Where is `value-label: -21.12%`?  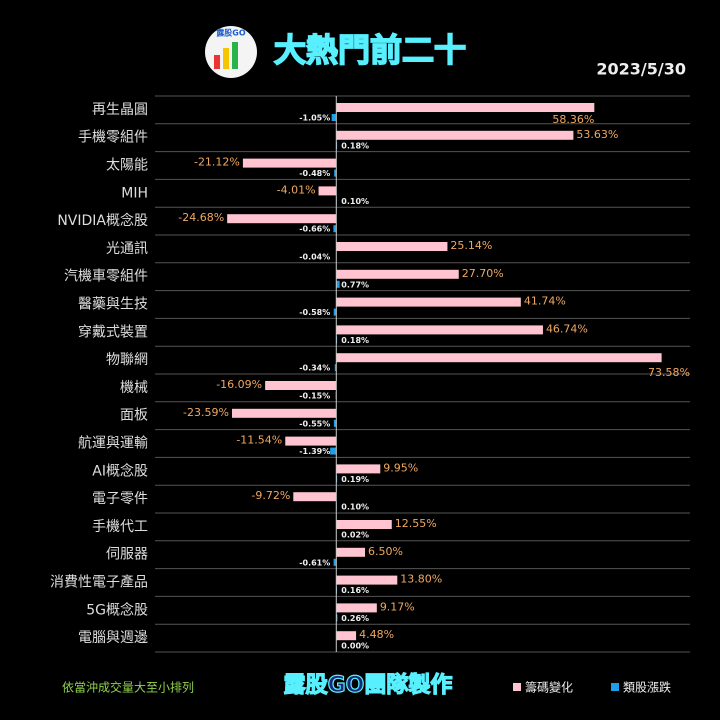
value-label: -21.12% is located at coordinates (217, 162).